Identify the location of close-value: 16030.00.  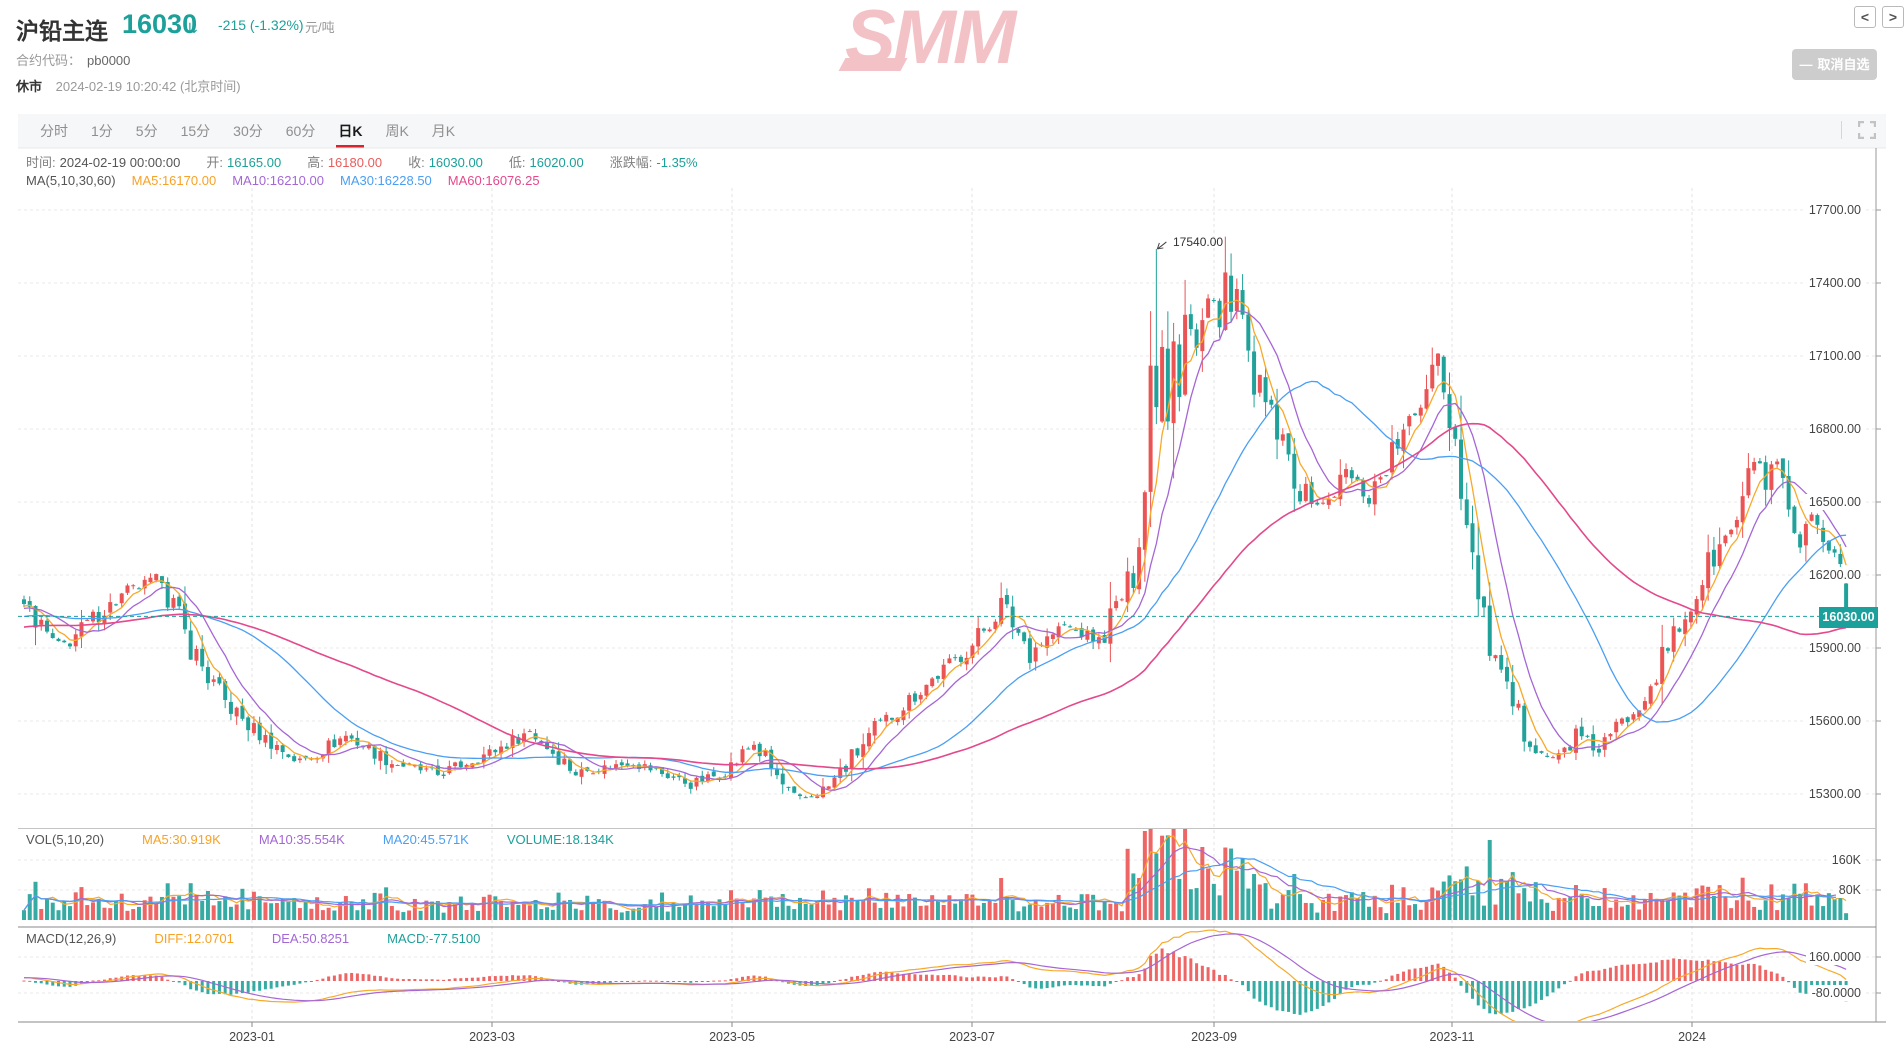
(455, 162).